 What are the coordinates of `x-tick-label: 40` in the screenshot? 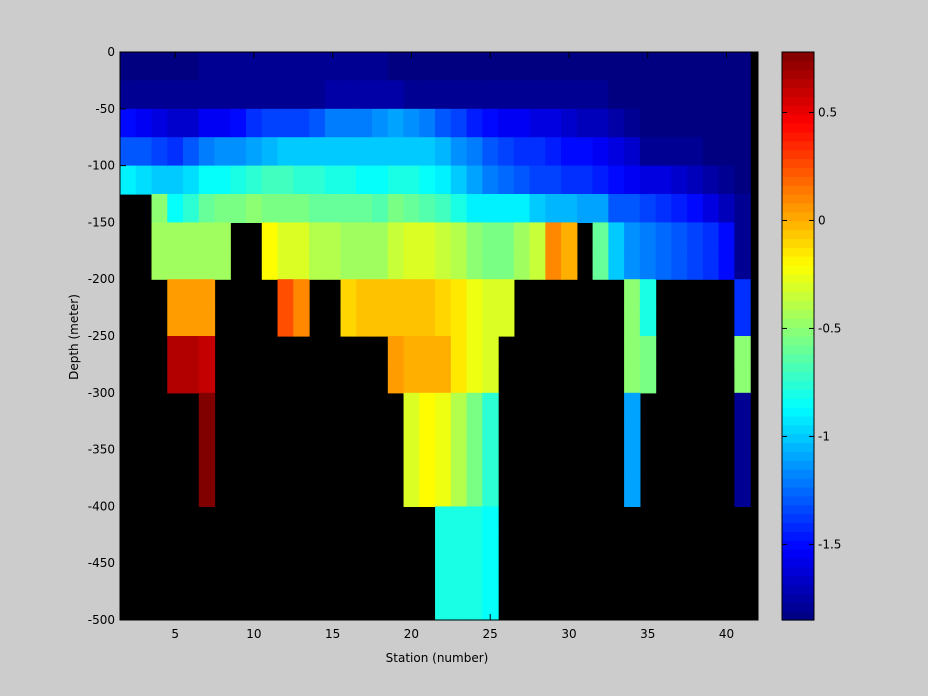 It's located at (726, 634).